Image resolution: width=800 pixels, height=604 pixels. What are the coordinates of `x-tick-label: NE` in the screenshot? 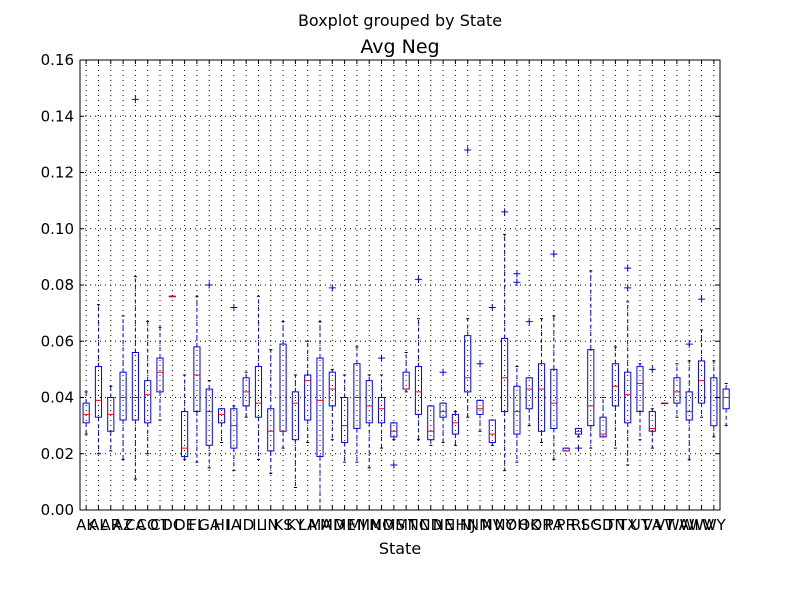 It's located at (443, 525).